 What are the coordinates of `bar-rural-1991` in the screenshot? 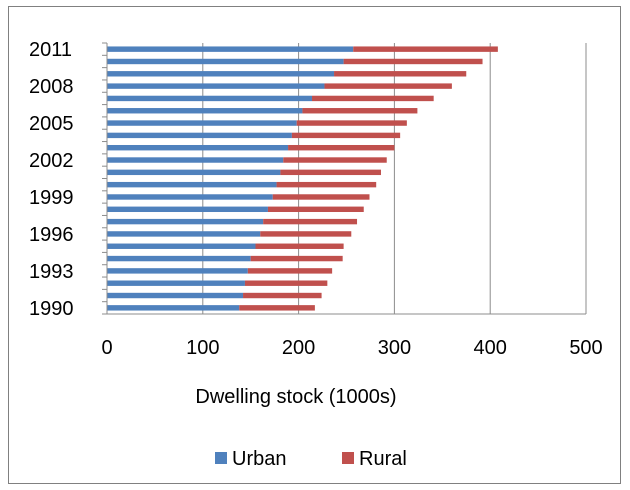 It's located at (282, 295).